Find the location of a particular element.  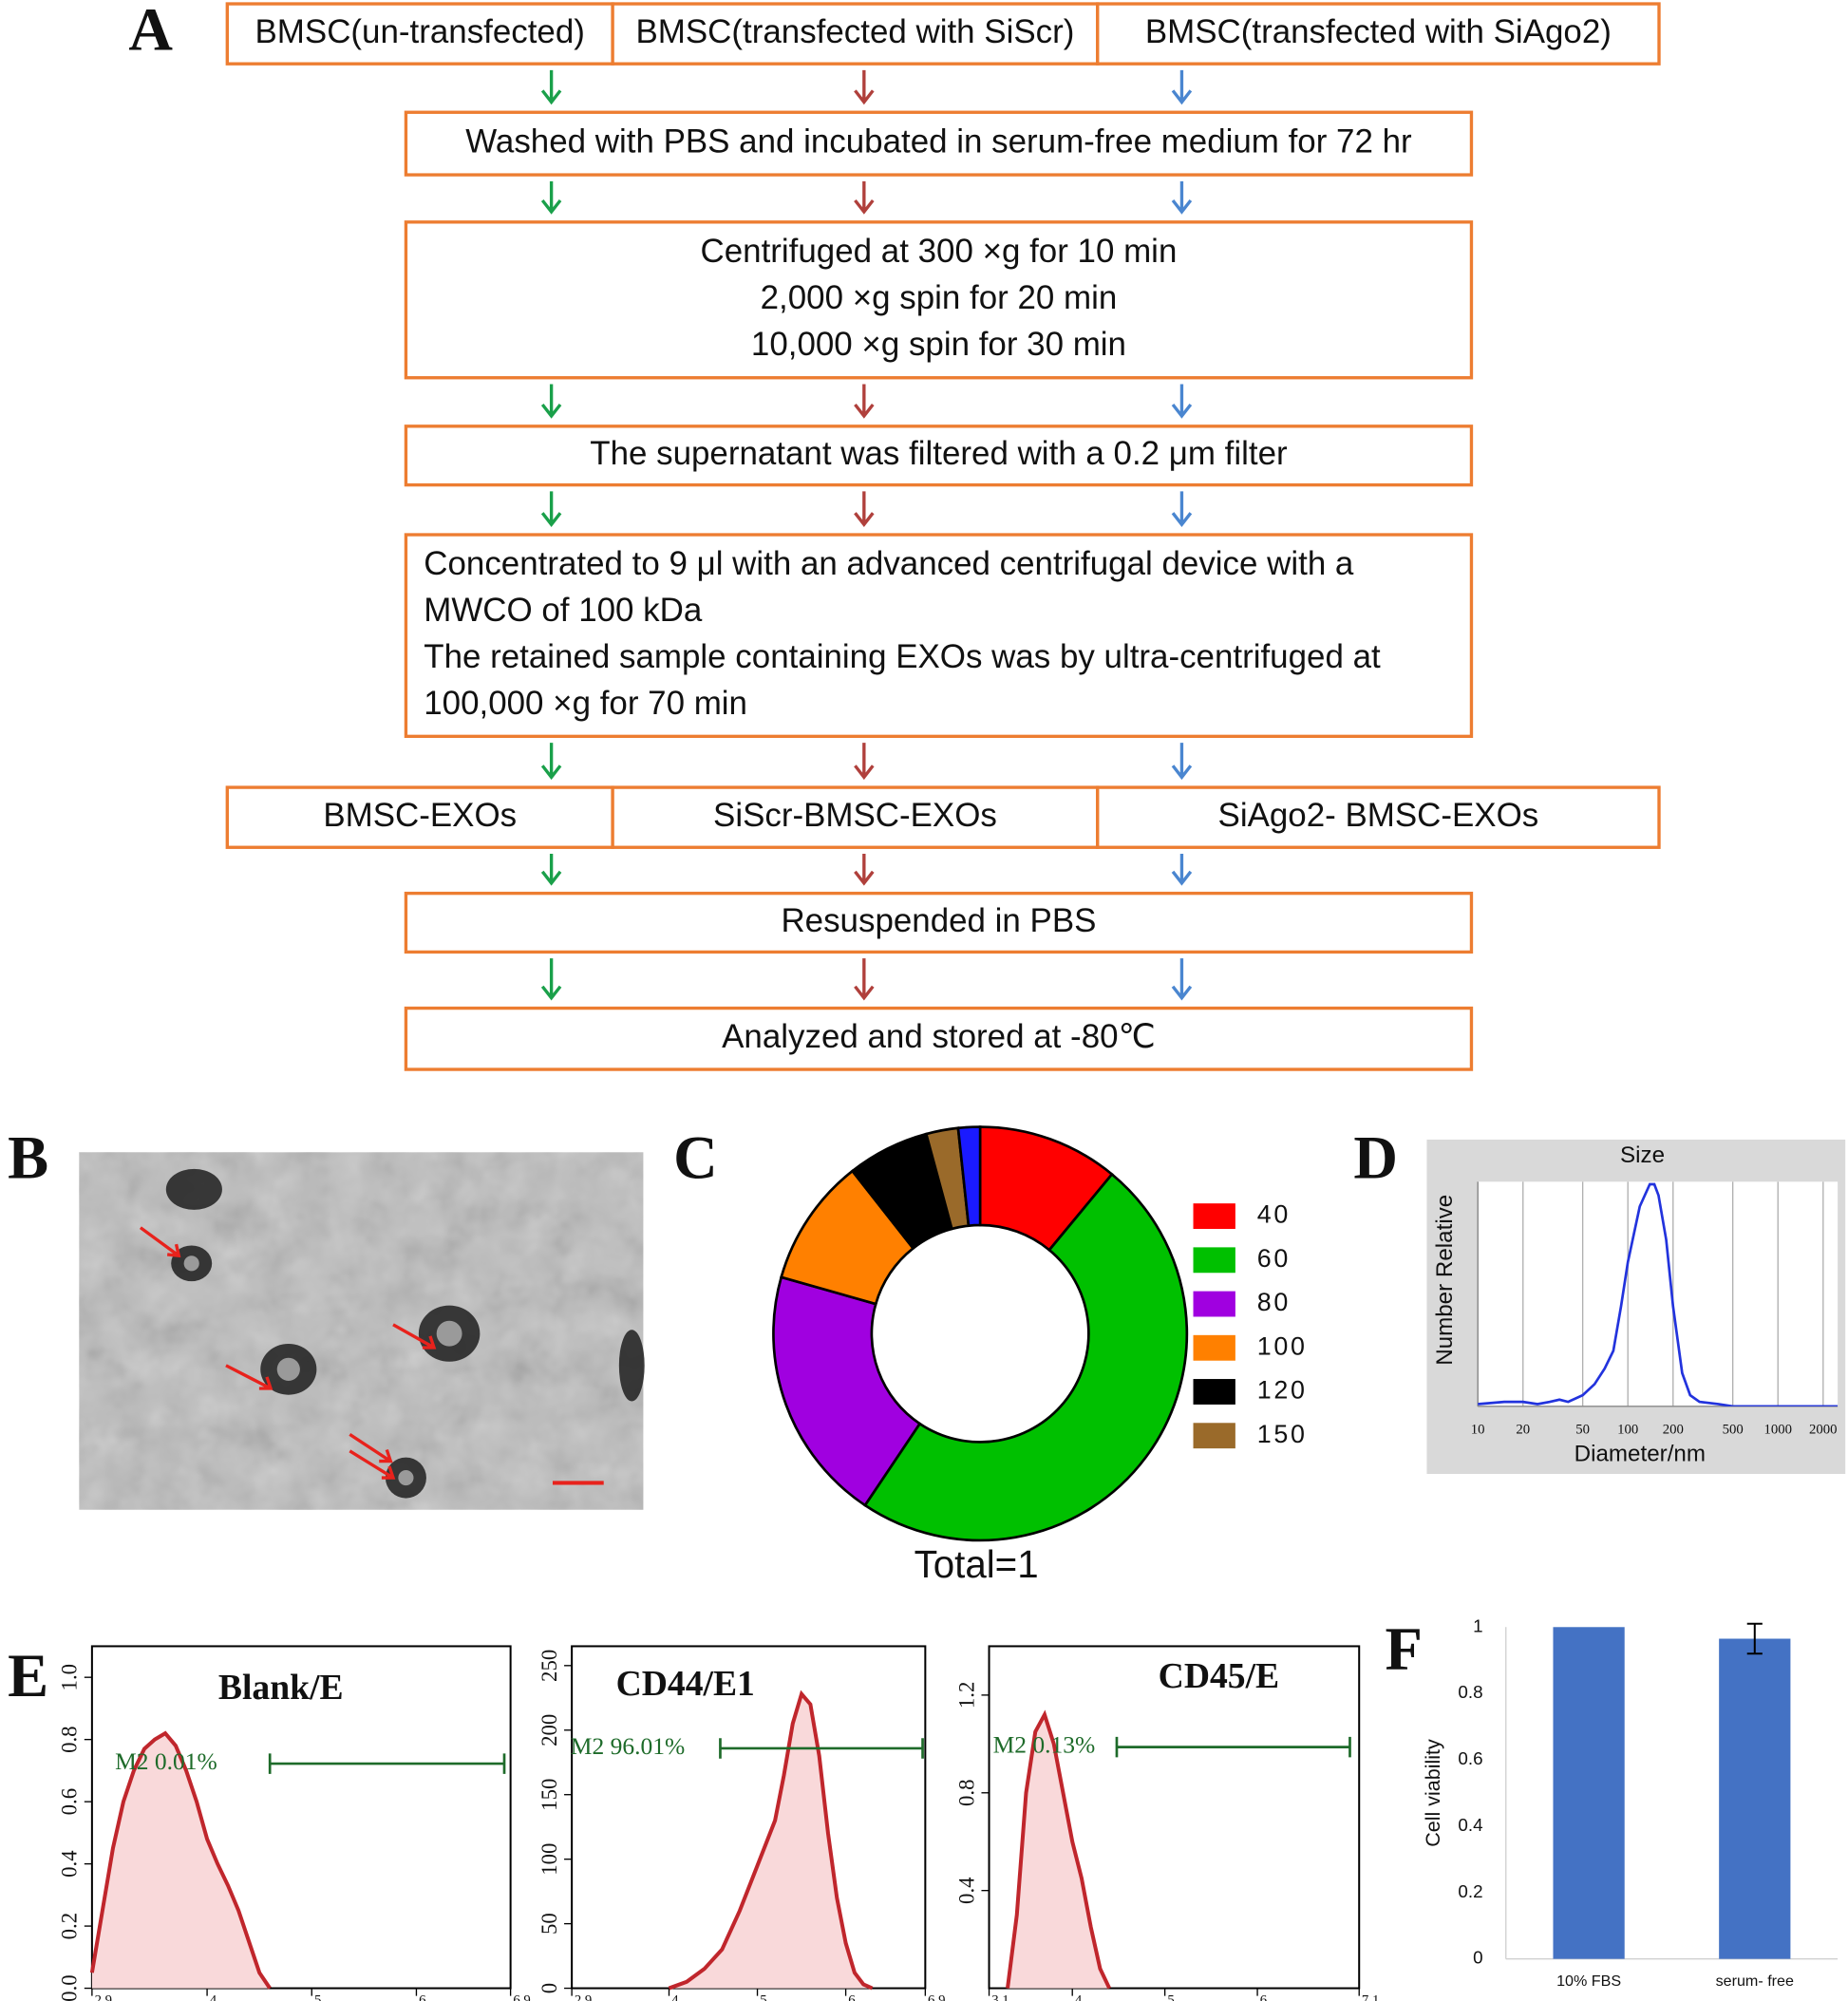

x-tick-label: 20 is located at coordinates (1523, 1431).